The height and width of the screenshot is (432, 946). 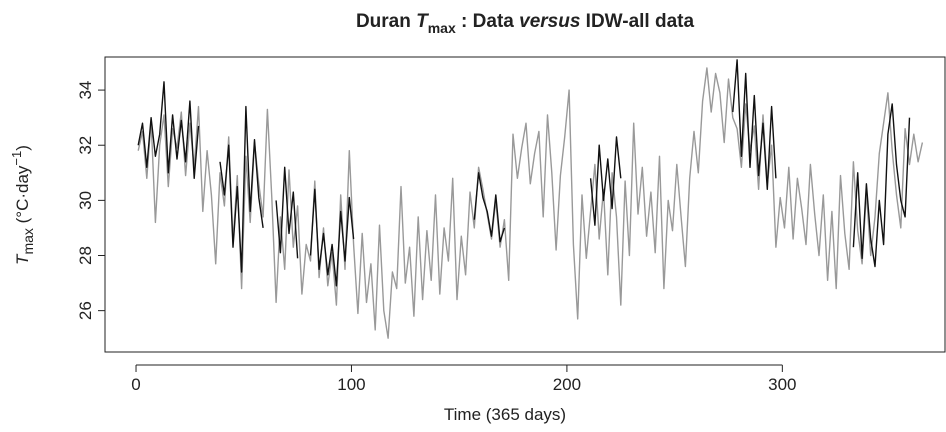 What do you see at coordinates (567, 384) in the screenshot?
I see `x-tick-label: 200` at bounding box center [567, 384].